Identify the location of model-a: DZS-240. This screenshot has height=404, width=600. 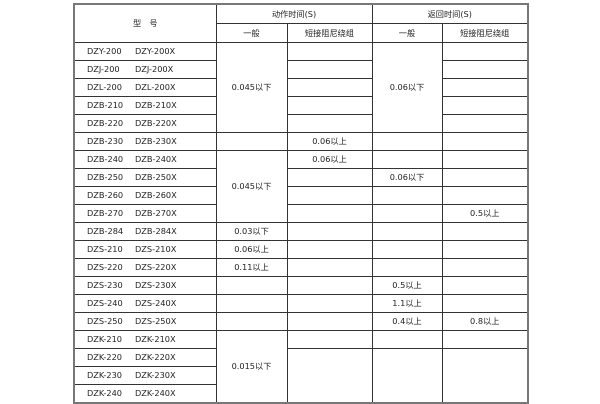
(105, 303).